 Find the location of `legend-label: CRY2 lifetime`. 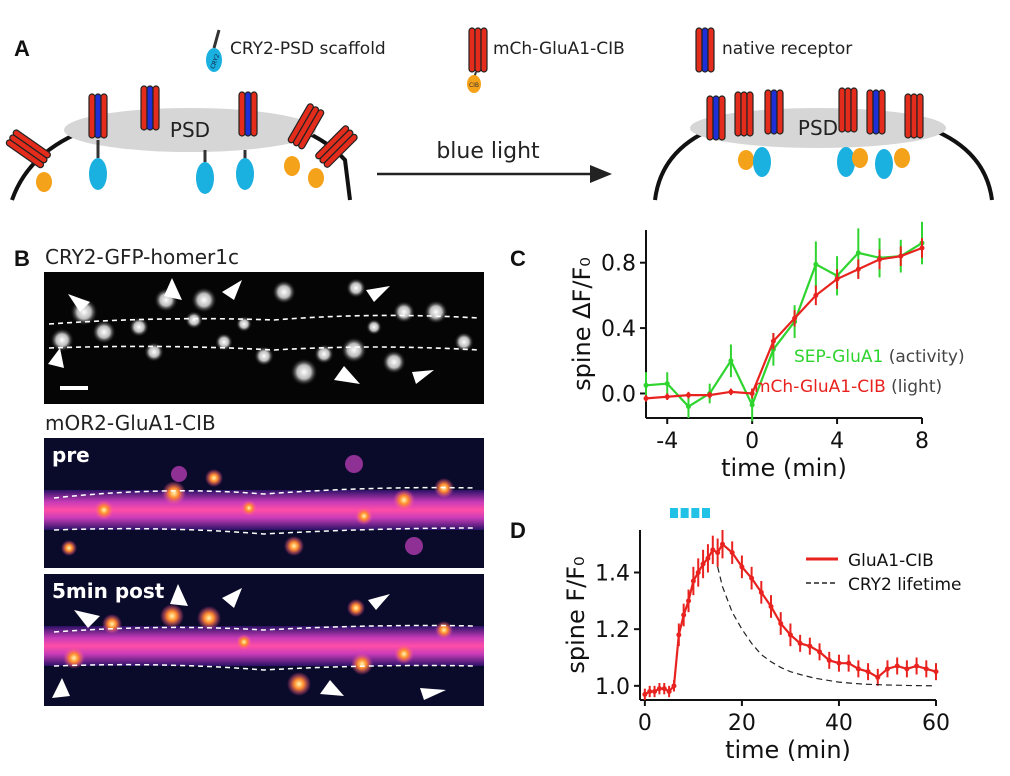

legend-label: CRY2 lifetime is located at coordinates (905, 585).